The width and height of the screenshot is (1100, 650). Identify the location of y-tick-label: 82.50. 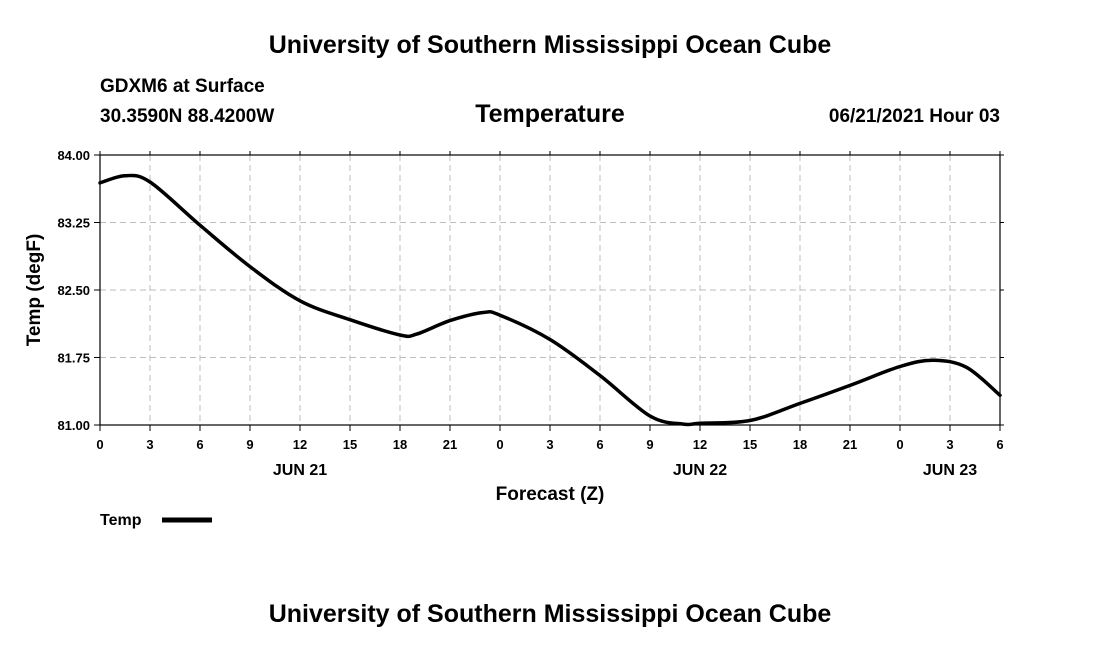
(73, 290).